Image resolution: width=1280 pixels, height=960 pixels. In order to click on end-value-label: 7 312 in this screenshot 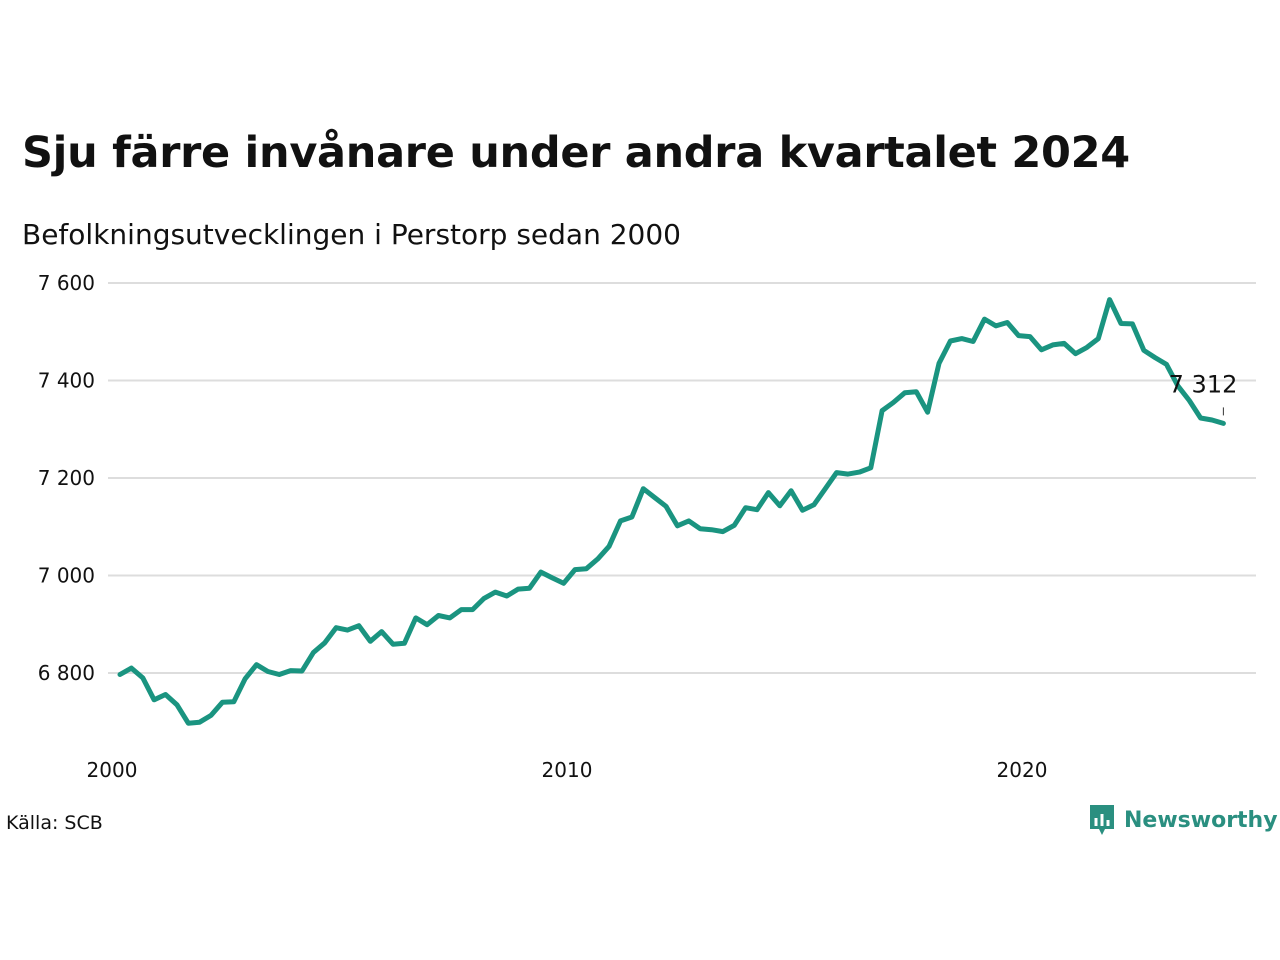, I will do `click(1203, 384)`.